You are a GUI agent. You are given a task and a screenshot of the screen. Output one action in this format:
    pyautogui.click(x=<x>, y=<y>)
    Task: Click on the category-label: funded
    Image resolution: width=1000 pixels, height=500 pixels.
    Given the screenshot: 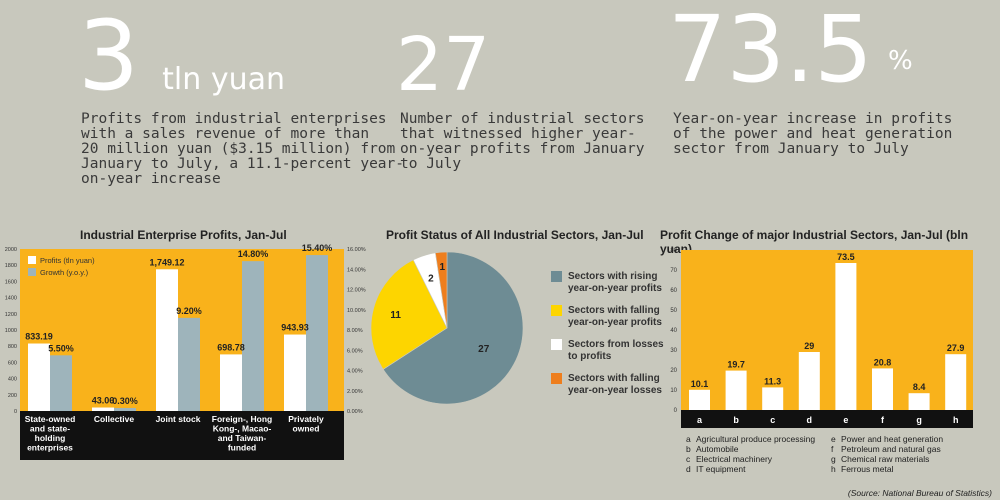 What is the action you would take?
    pyautogui.click(x=242, y=448)
    